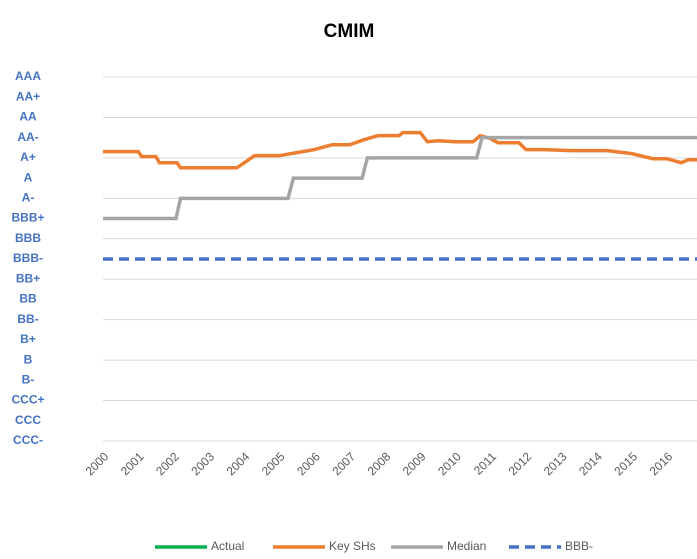 This screenshot has height=559, width=697. I want to click on legend-label: Key SHs, so click(352, 546).